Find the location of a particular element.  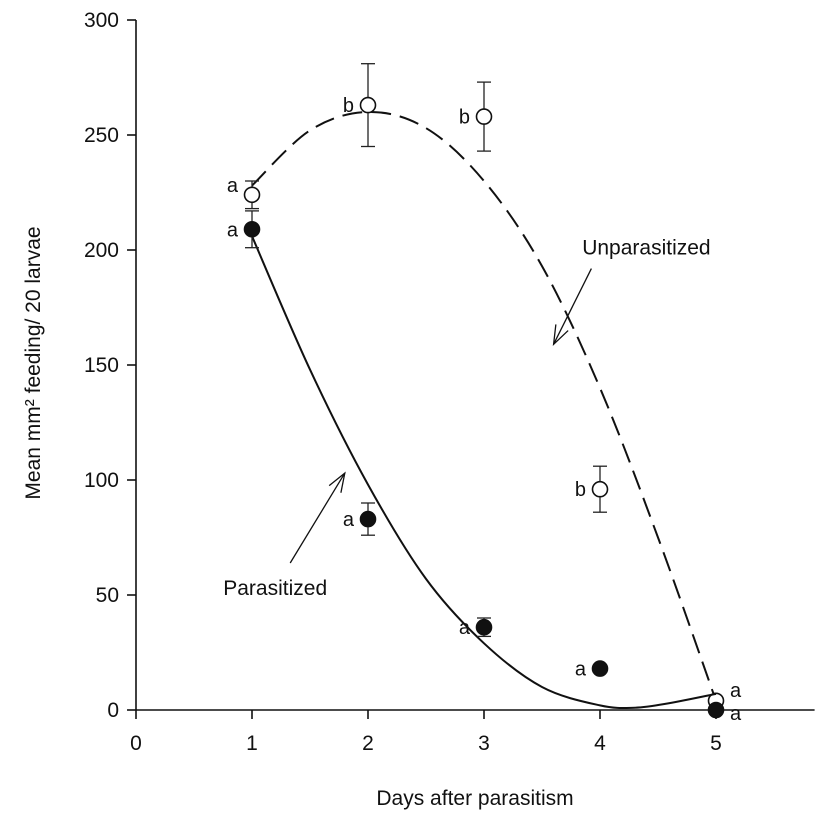

x-tick-label: 3 is located at coordinates (484, 743).